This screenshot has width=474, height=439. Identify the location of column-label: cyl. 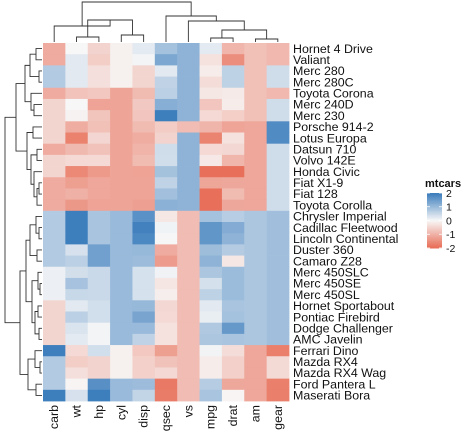
(121, 412).